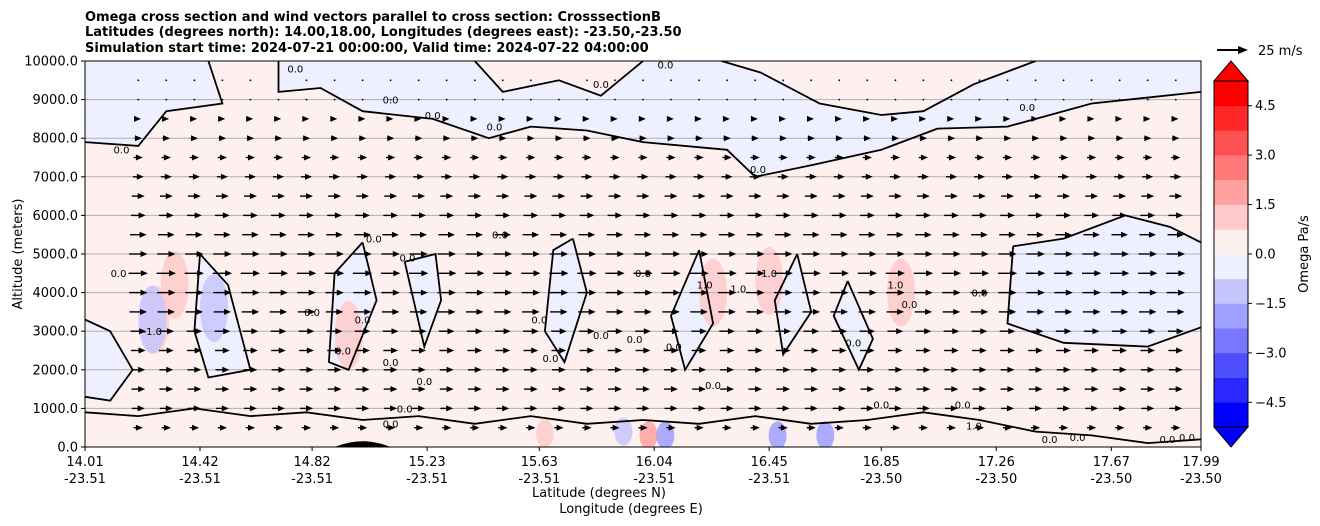 This screenshot has width=1320, height=526. I want to click on x-tick-label-lat: 16.45, so click(769, 462).